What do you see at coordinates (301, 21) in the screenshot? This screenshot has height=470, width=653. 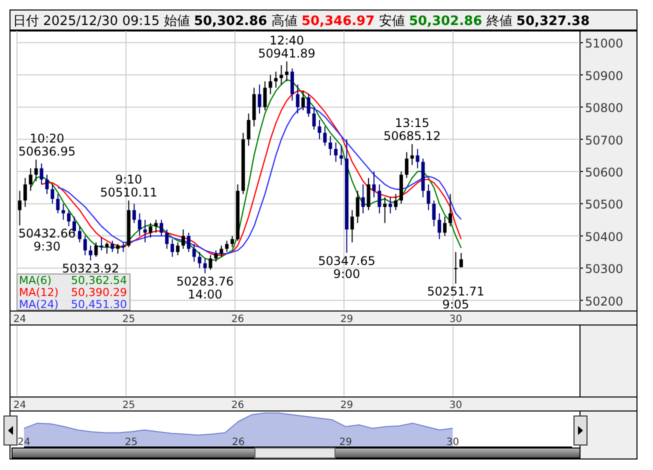 I see `chart-title: 日付 2025/12/30 09:15 始値 50,302.86 高値 50,346.97 安値 50,302.86 終値 50,327.38` at bounding box center [301, 21].